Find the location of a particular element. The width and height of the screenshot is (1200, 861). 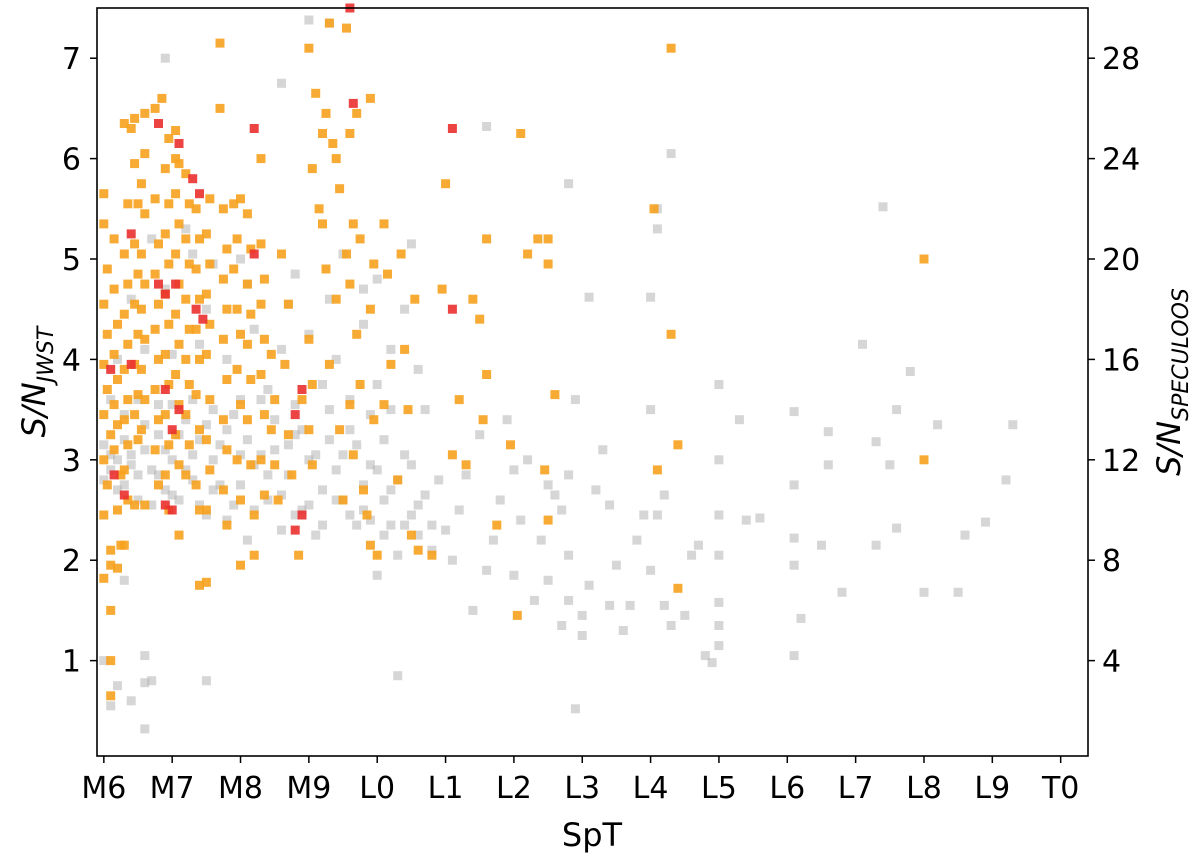

y-right-tick-label: 16 is located at coordinates (1121, 360).